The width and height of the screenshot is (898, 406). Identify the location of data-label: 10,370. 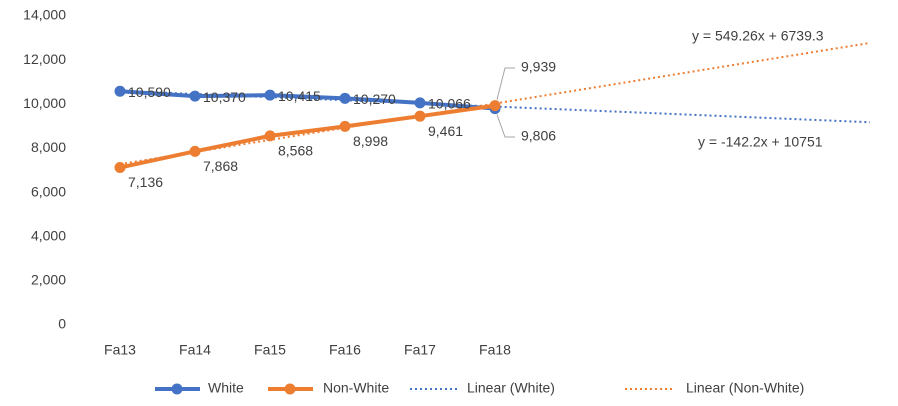
(224, 97).